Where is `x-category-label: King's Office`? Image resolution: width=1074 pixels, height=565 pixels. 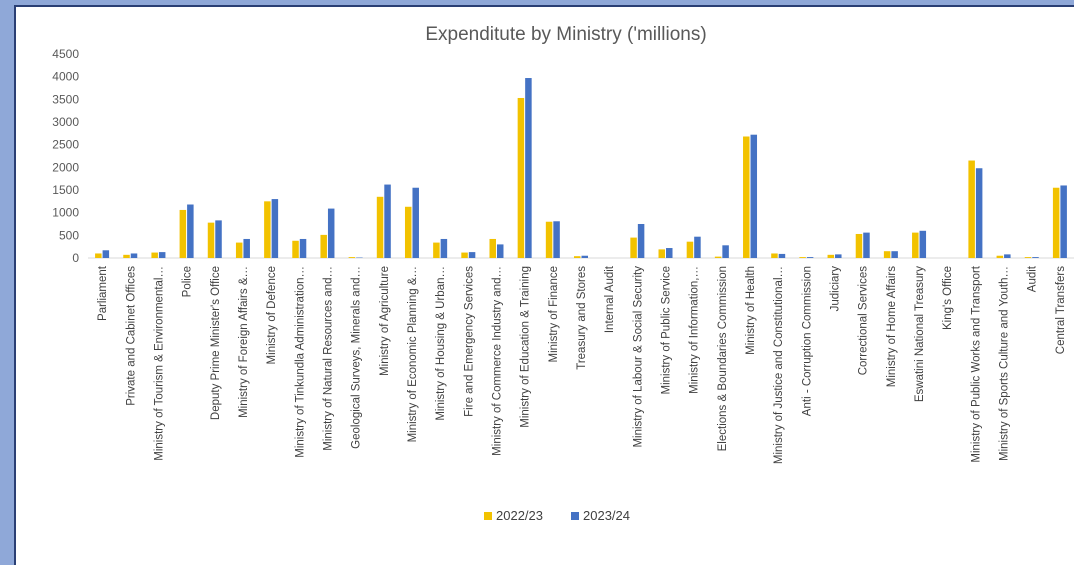 x-category-label: King's Office is located at coordinates (948, 298).